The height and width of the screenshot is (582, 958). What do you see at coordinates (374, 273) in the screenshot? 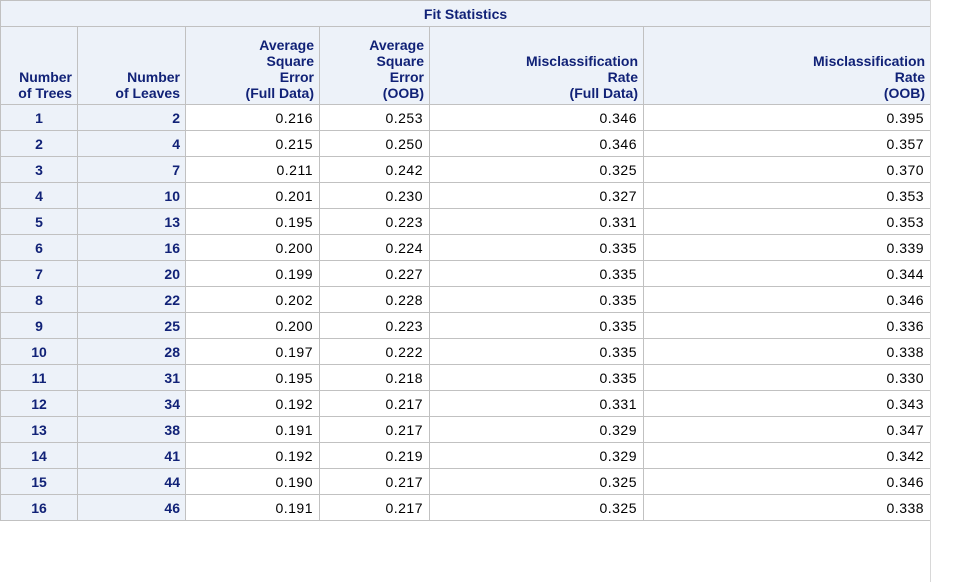
I see `cell-ase-oob: 0.227` at bounding box center [374, 273].